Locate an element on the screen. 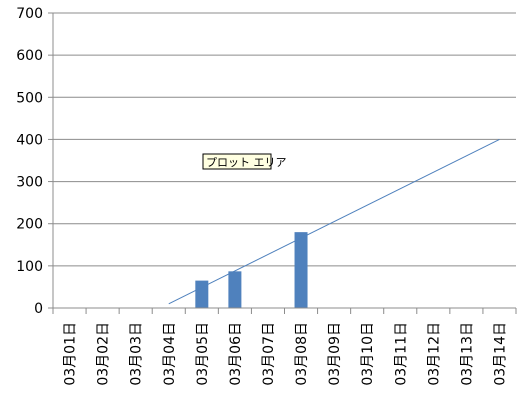 The height and width of the screenshot is (403, 523). x-tick-label: 03月06日 is located at coordinates (236, 354).